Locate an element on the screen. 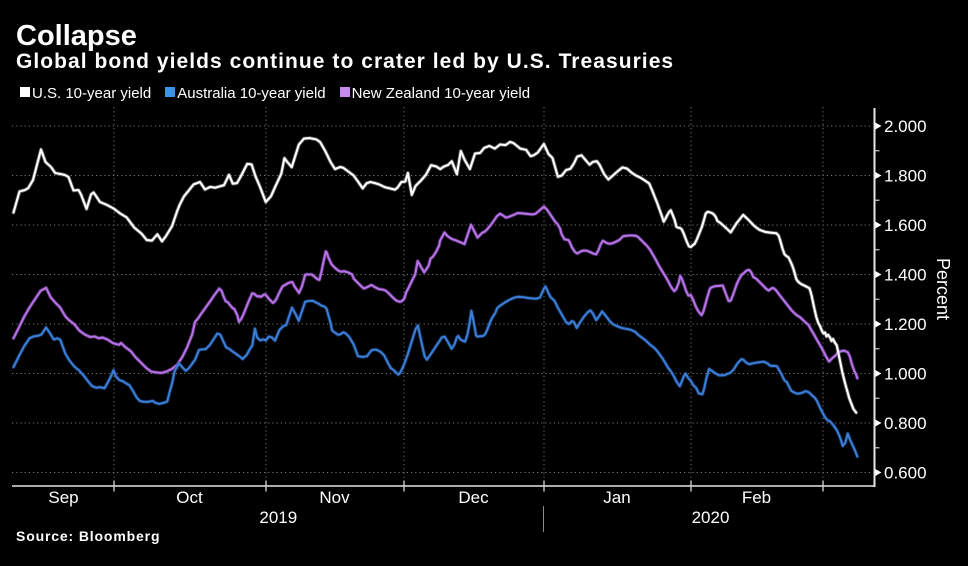  svg-text: Dec is located at coordinates (473, 497).